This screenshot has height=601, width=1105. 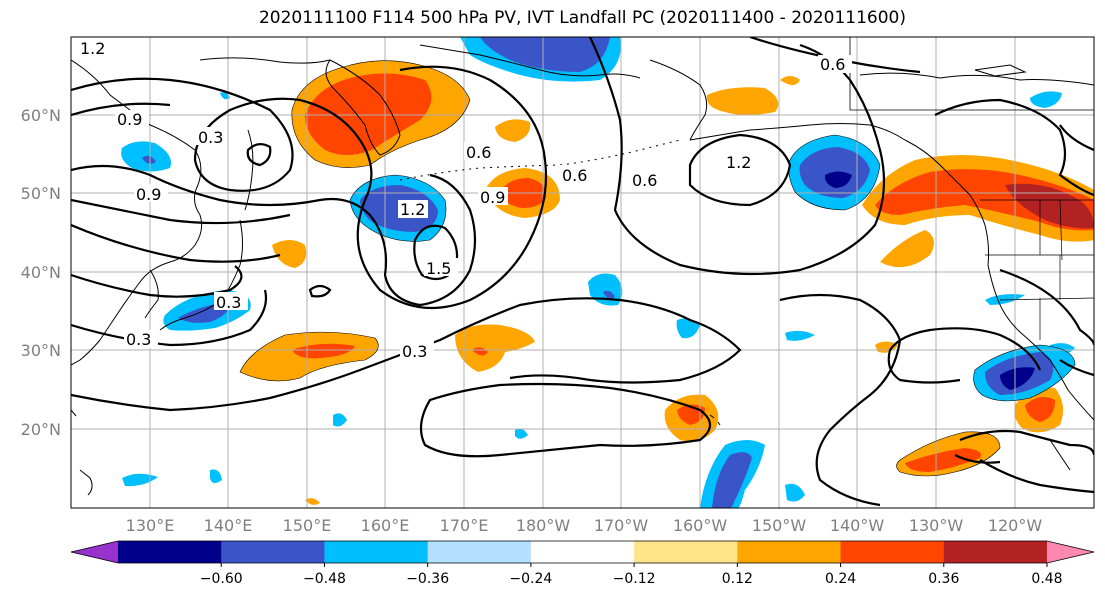 I want to click on lat-label: 50°N, so click(x=41, y=193).